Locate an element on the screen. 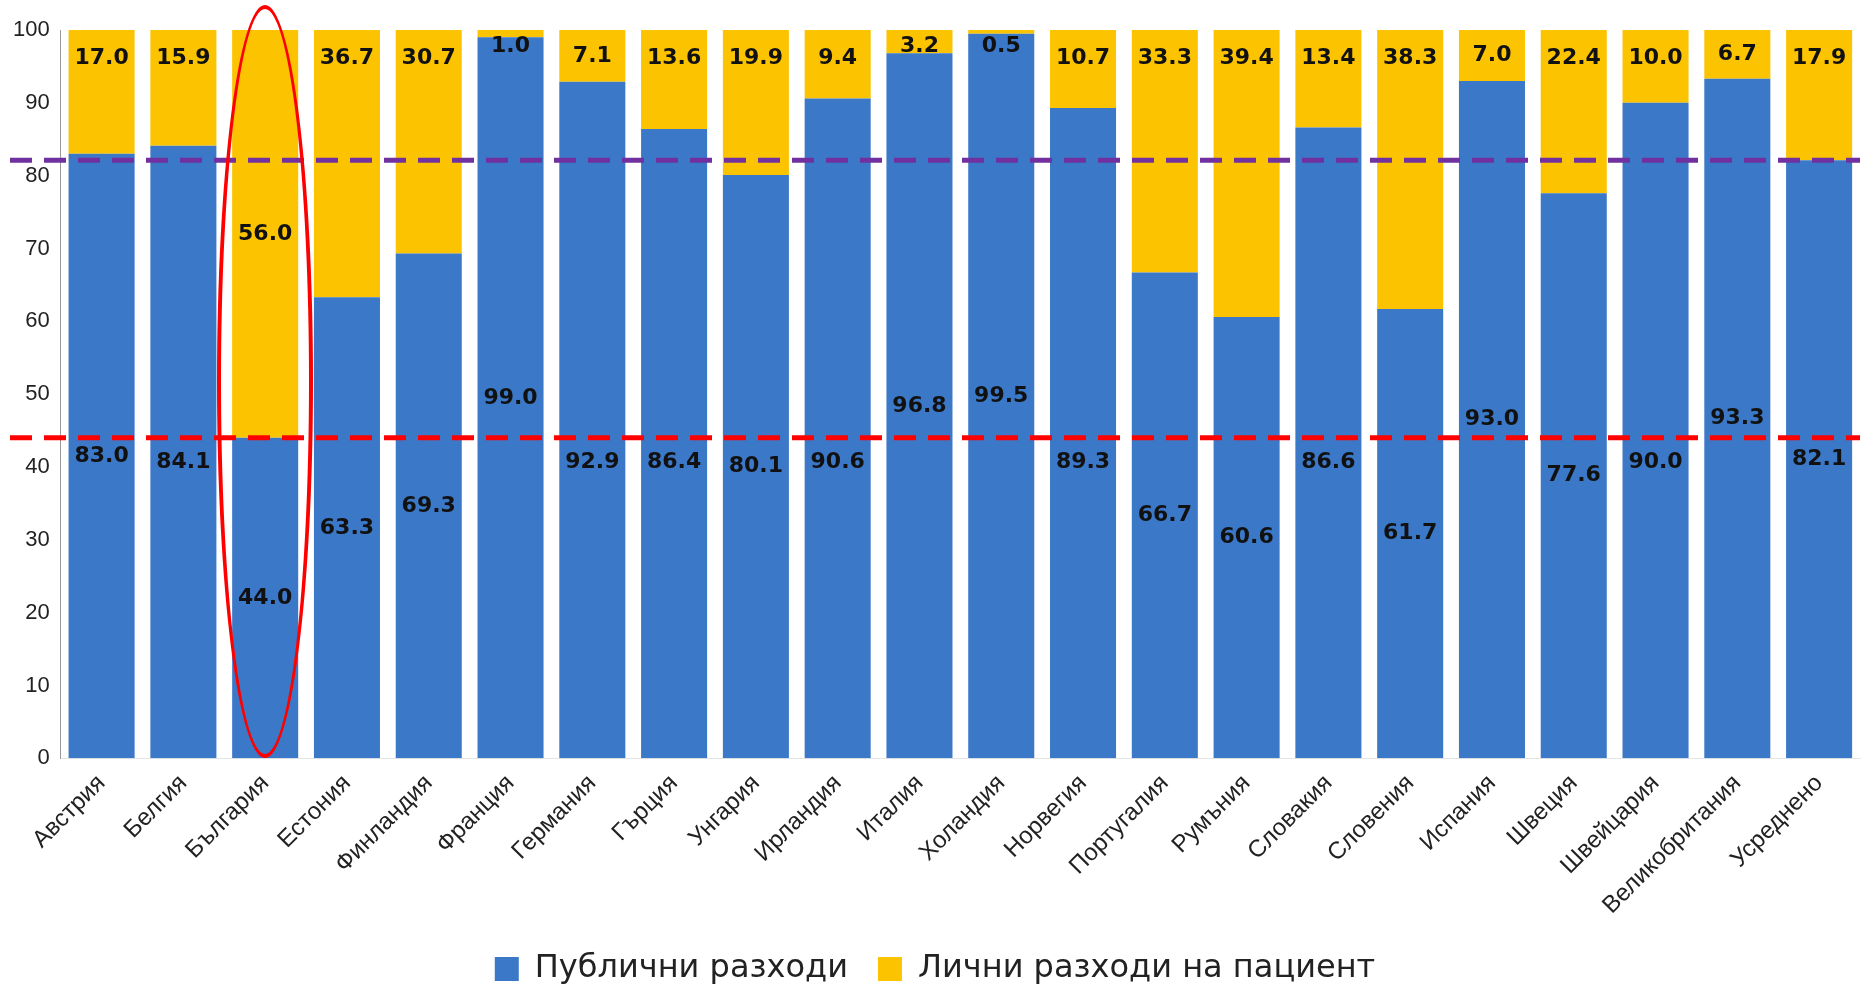 This screenshot has height=1005, width=1868. data-label: 56.0 is located at coordinates (265, 232).